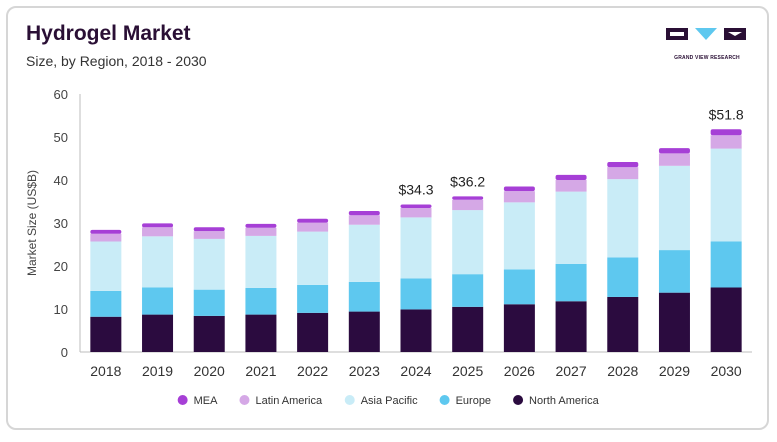 This screenshot has width=777, height=442. Describe the element at coordinates (61, 309) in the screenshot. I see `y-tick-label: 10` at that location.